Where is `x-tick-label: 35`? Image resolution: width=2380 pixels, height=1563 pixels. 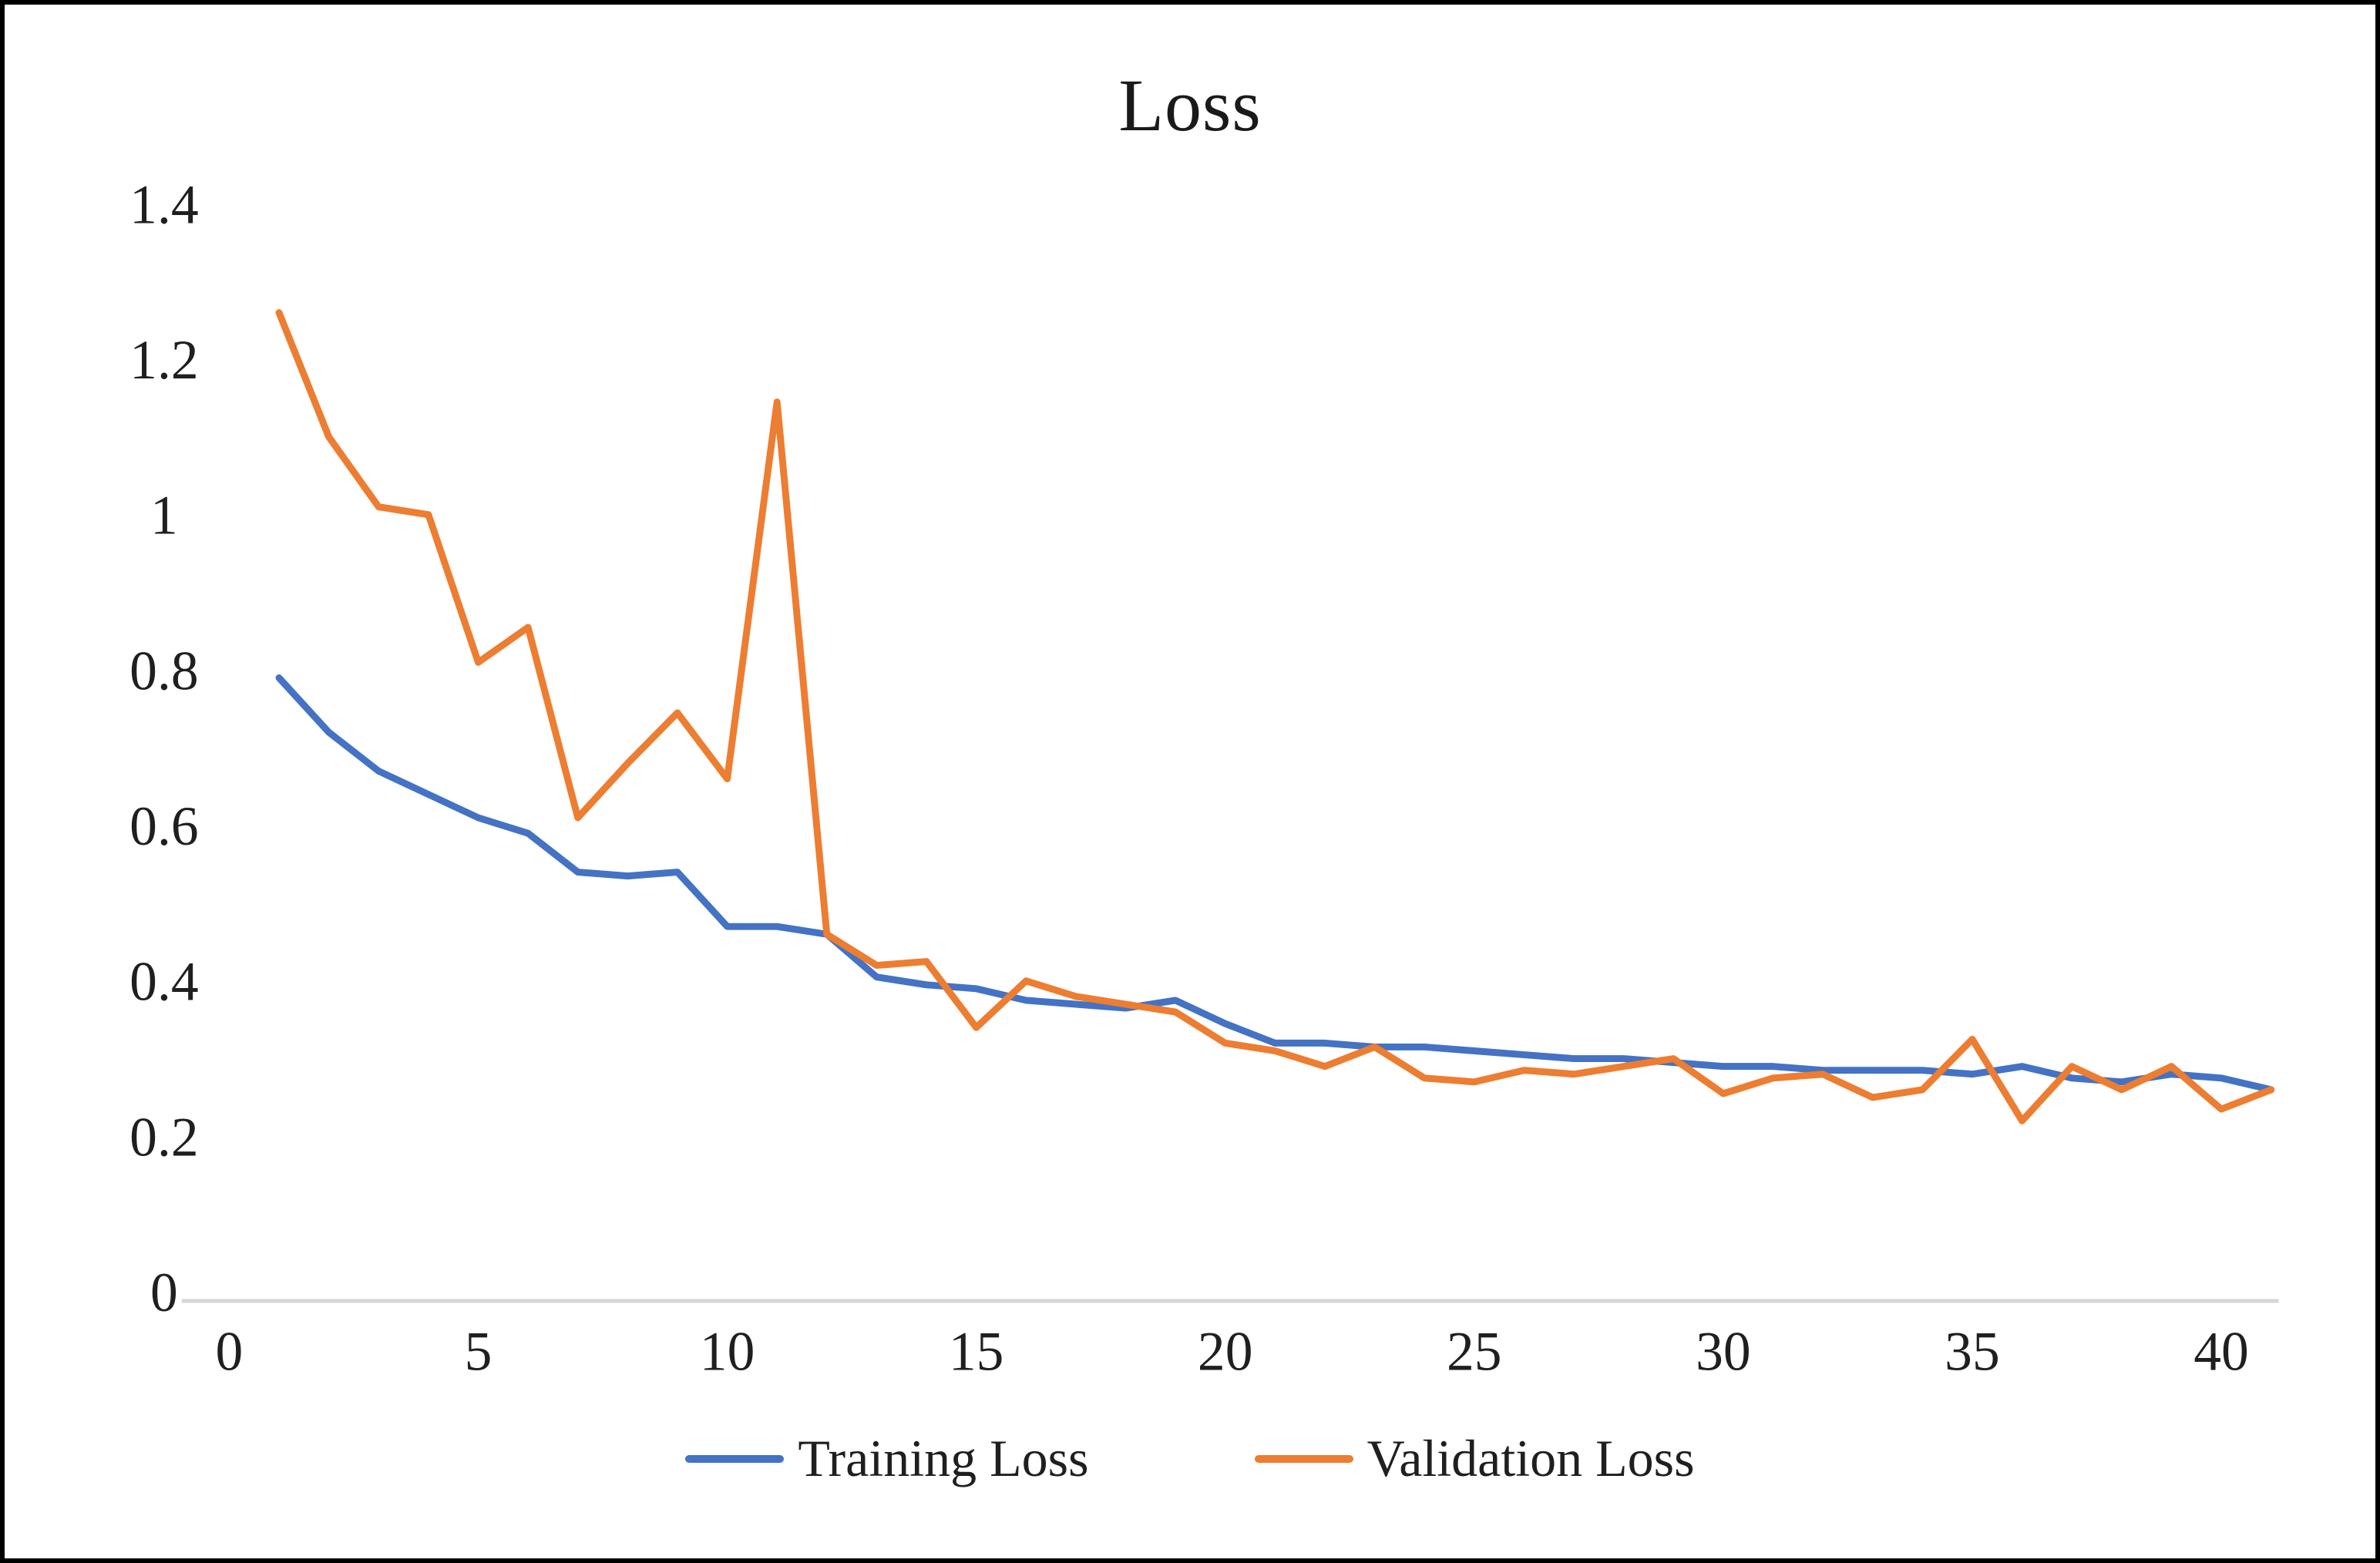 x-tick-label: 35 is located at coordinates (1972, 1352).